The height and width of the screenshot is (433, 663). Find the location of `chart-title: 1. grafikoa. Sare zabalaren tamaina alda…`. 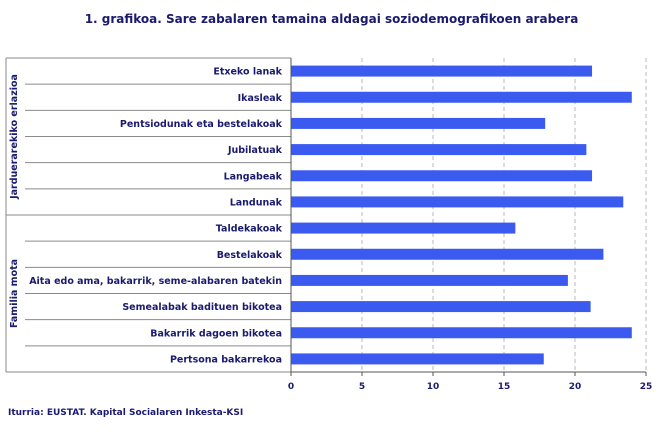

chart-title: 1. grafikoa. Sare zabalaren tamaina alda… is located at coordinates (331, 19).